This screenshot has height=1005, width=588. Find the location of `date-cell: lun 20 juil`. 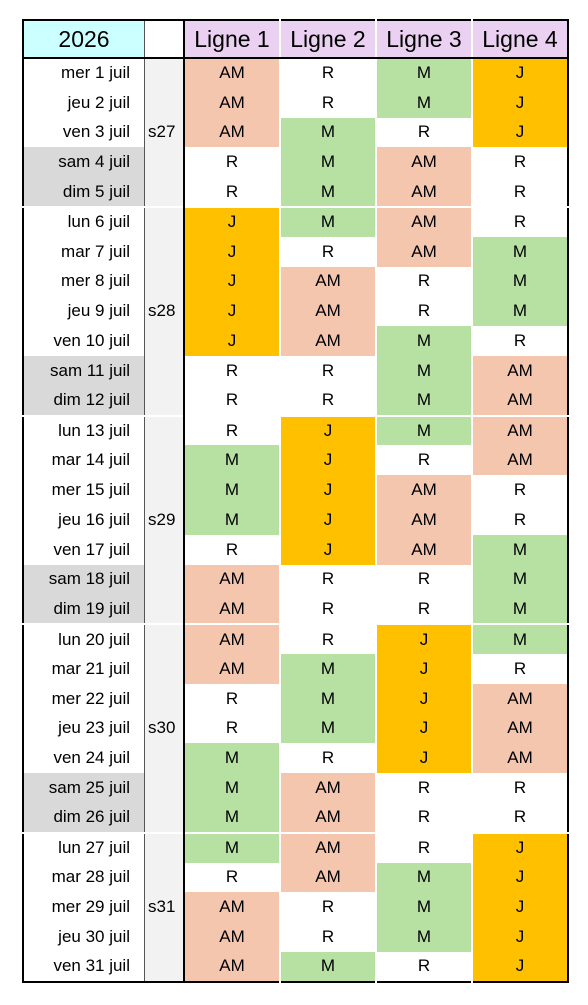

date-cell: lun 20 juil is located at coordinates (84, 638).